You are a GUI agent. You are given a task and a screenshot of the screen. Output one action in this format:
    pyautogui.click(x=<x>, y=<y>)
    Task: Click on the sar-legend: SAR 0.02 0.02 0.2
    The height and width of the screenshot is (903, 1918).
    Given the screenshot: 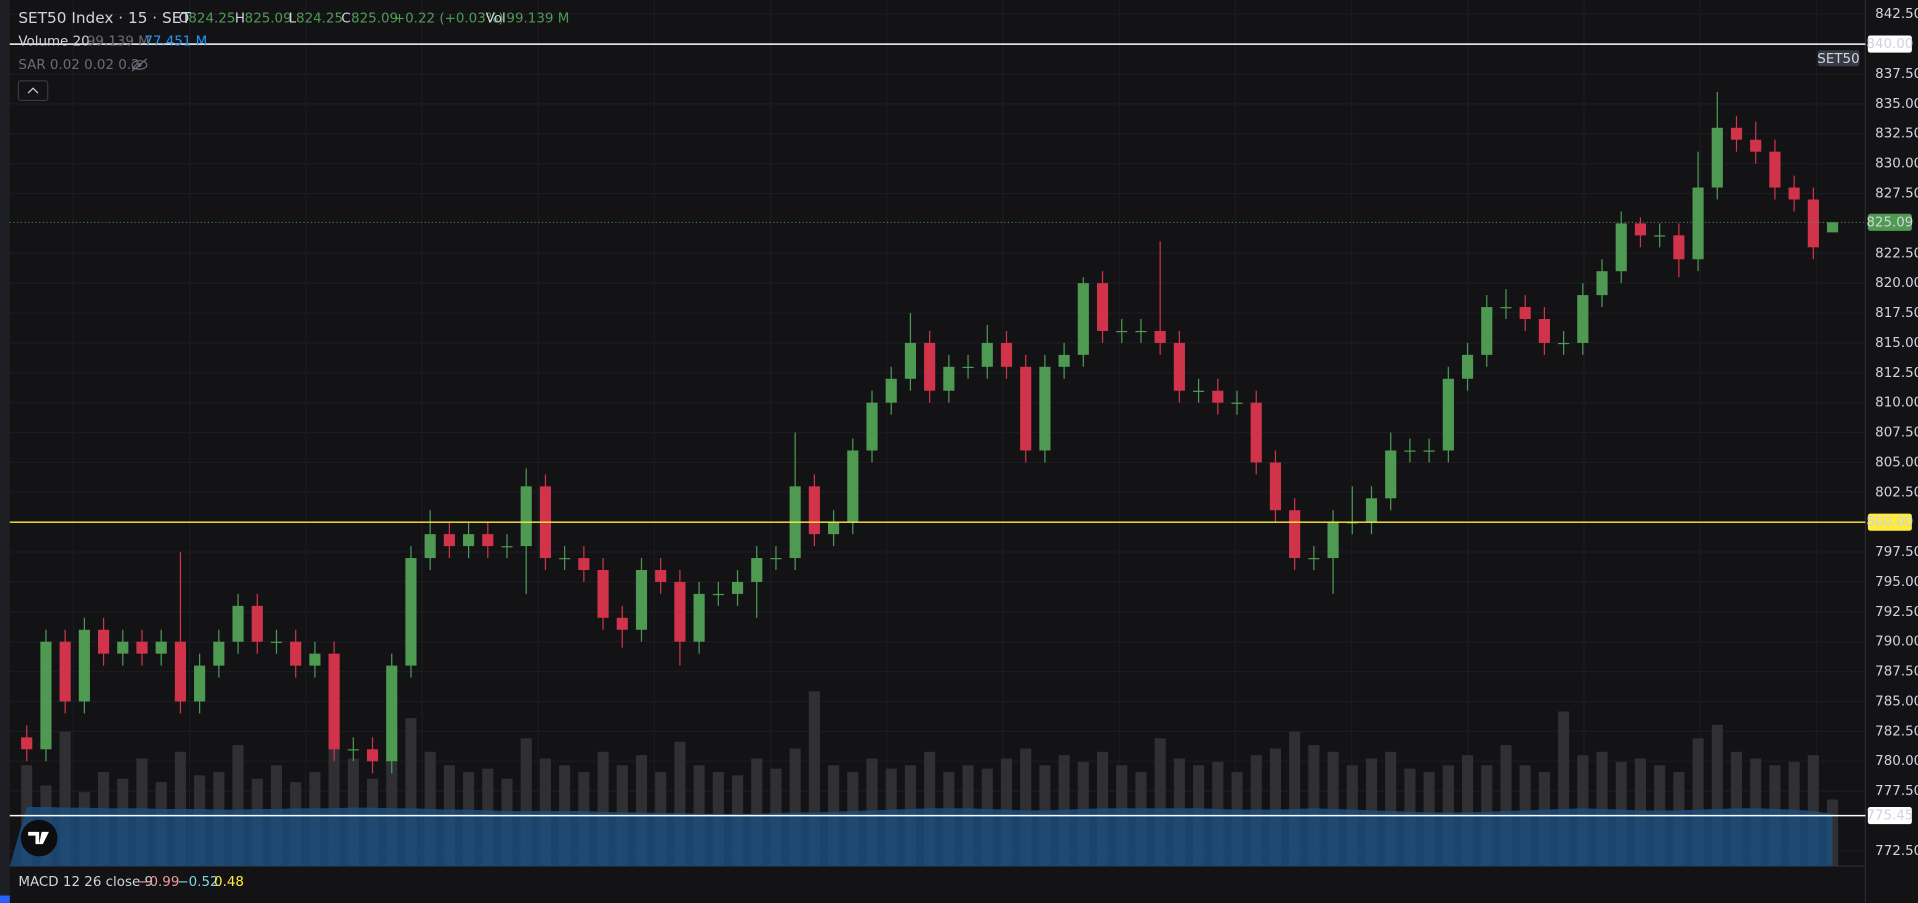 What is the action you would take?
    pyautogui.click(x=78, y=65)
    